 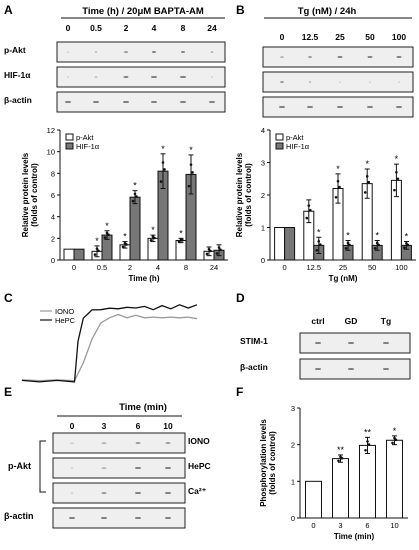 What do you see at coordinates (340, 37) in the screenshot?
I see `lane-label: 25` at bounding box center [340, 37].